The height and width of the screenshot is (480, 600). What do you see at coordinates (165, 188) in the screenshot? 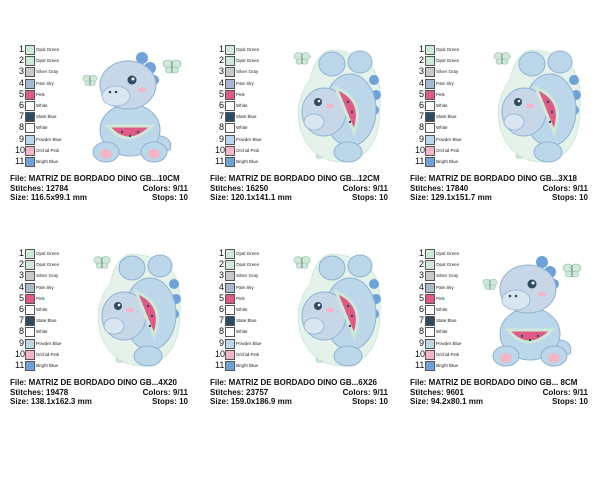
I see `color-count: Colors: 9/11` at bounding box center [165, 188].